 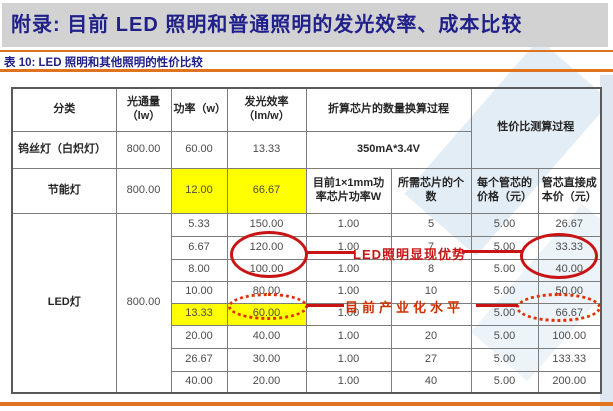 I want to click on table-row: 26.67 30.00 1.00 27 5.00 133.33, so click(x=307, y=359).